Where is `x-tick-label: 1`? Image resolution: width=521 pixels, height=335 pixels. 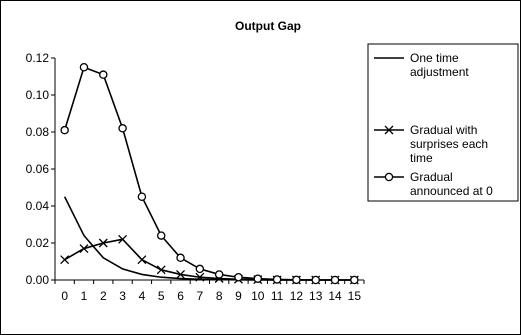 x-tick-label: 1 is located at coordinates (84, 296).